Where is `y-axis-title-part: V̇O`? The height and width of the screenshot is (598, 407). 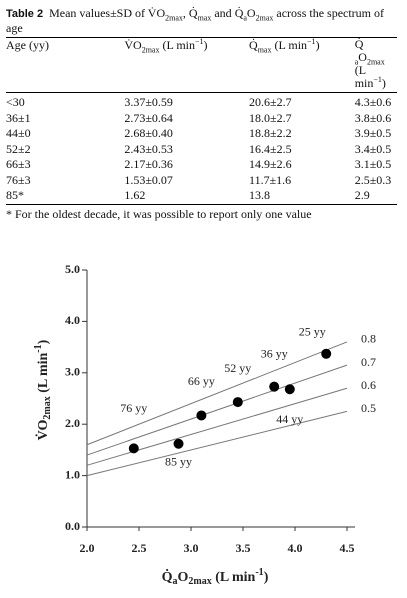
y-axis-title-part: V̇O is located at coordinates (42, 430).